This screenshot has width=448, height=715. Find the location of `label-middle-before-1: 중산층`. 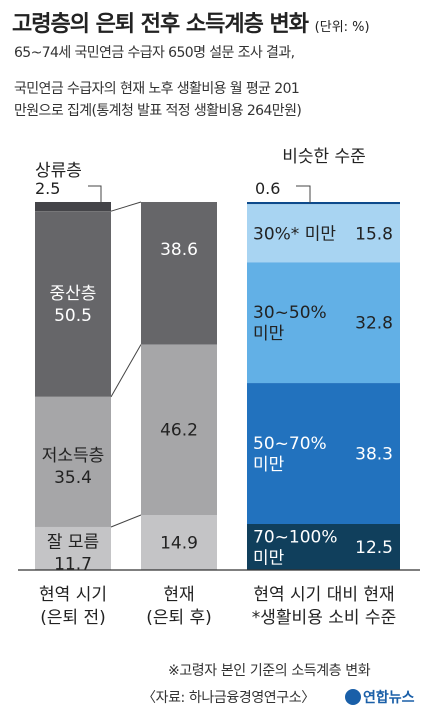

label-middle-before-1: 중산층 is located at coordinates (73, 294).